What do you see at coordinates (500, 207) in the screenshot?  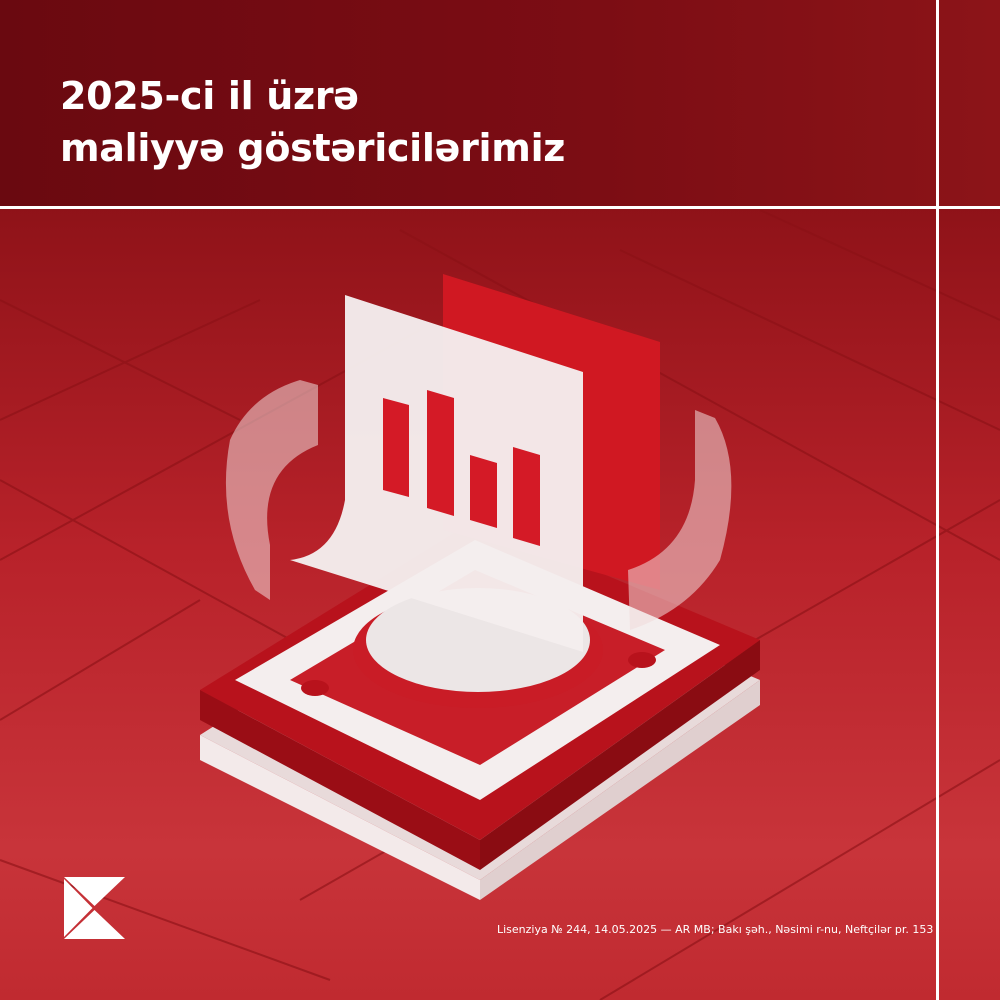 I see `divider-horizontal` at bounding box center [500, 207].